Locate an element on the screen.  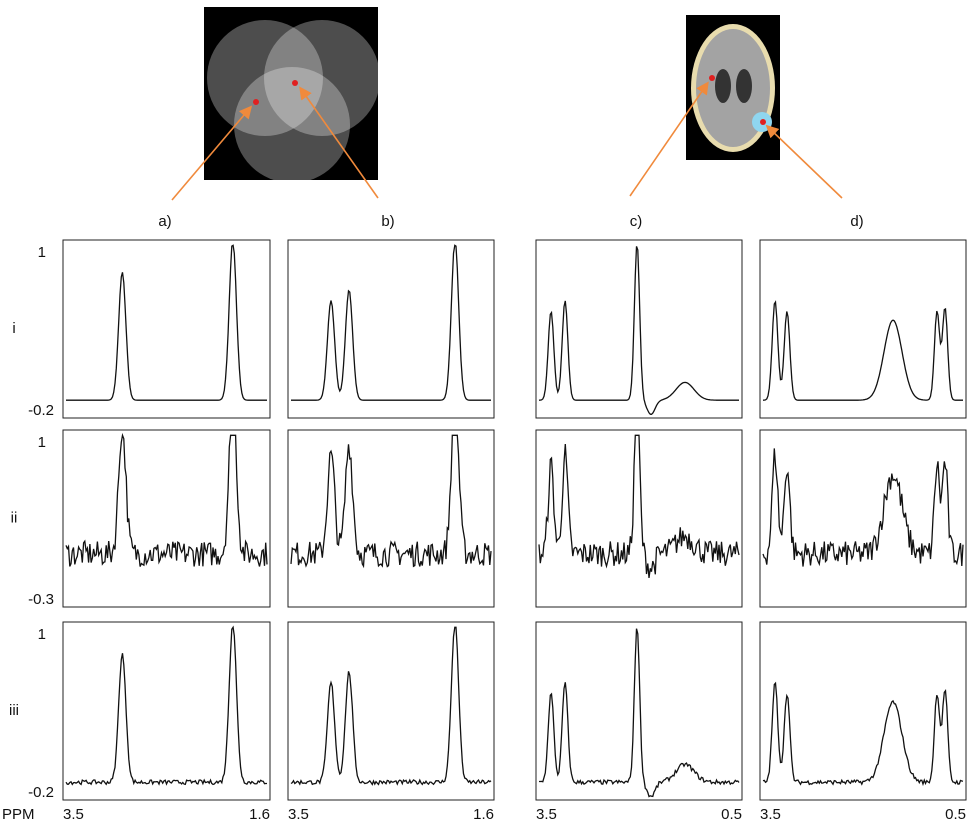
column-label: c) is located at coordinates (636, 221).